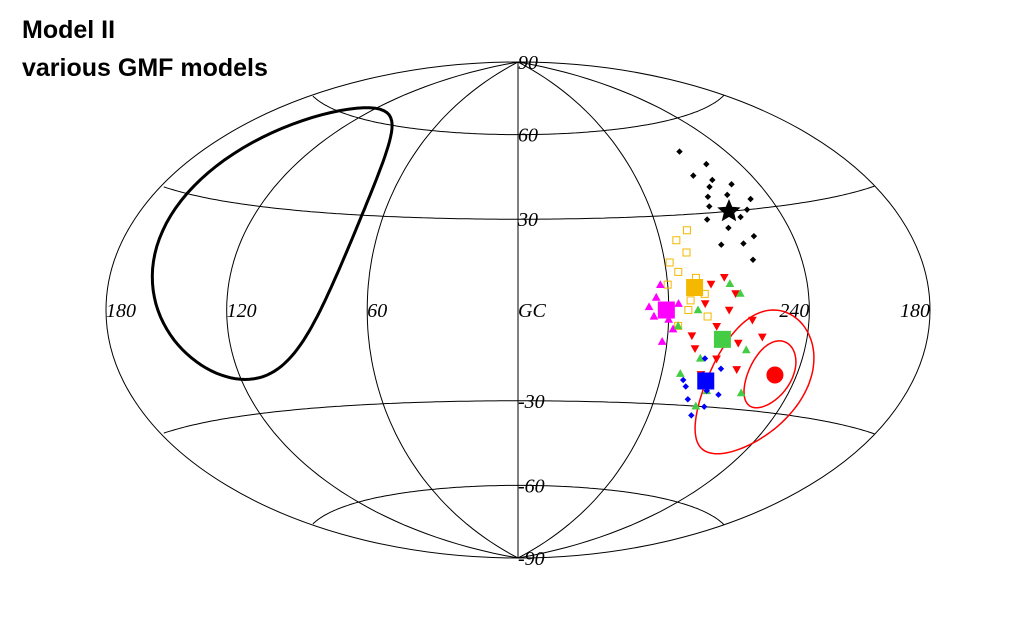  What do you see at coordinates (68, 30) in the screenshot?
I see `chart-title: Model II` at bounding box center [68, 30].